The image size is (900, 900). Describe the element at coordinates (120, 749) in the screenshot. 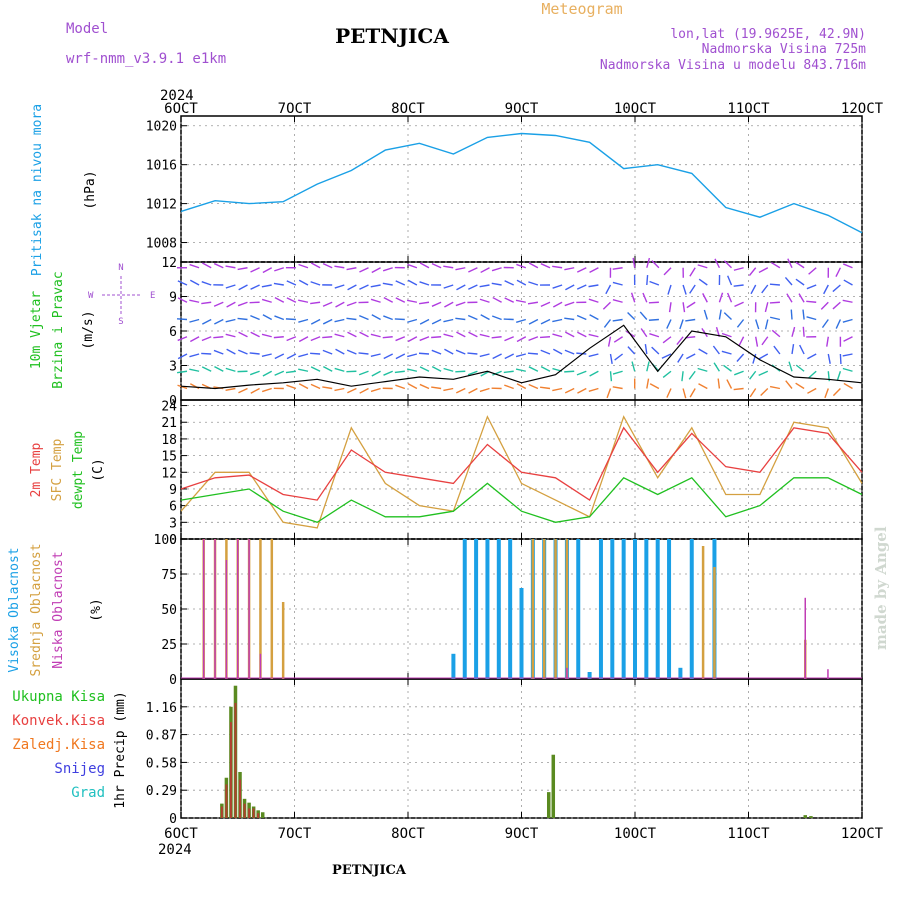

I see `precip-ylabel: 1hr Precip (mm)` at that location.